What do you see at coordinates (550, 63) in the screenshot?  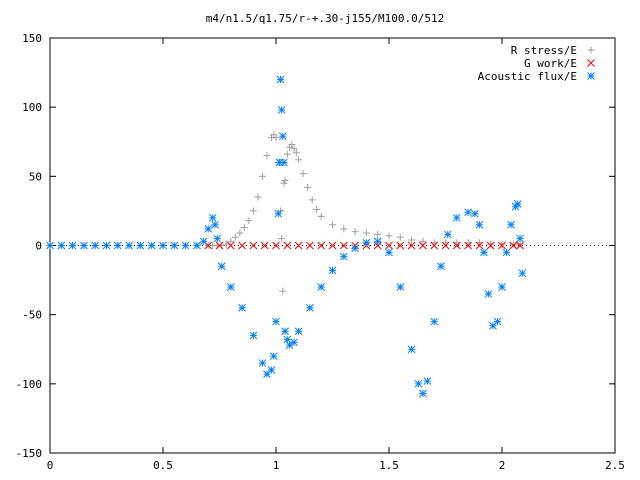 I see `legend-label: G work/E` at bounding box center [550, 63].